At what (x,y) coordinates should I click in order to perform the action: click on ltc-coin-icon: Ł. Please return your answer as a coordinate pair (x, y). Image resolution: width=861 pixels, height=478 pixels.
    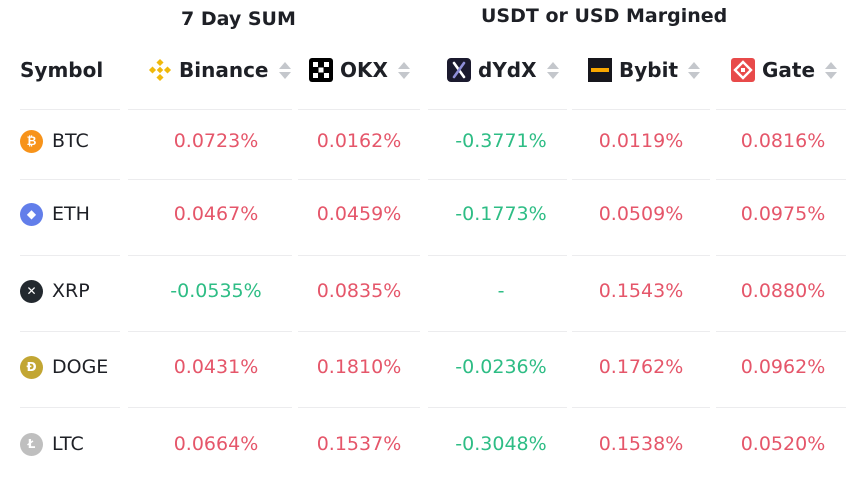
    Looking at the image, I should click on (31, 444).